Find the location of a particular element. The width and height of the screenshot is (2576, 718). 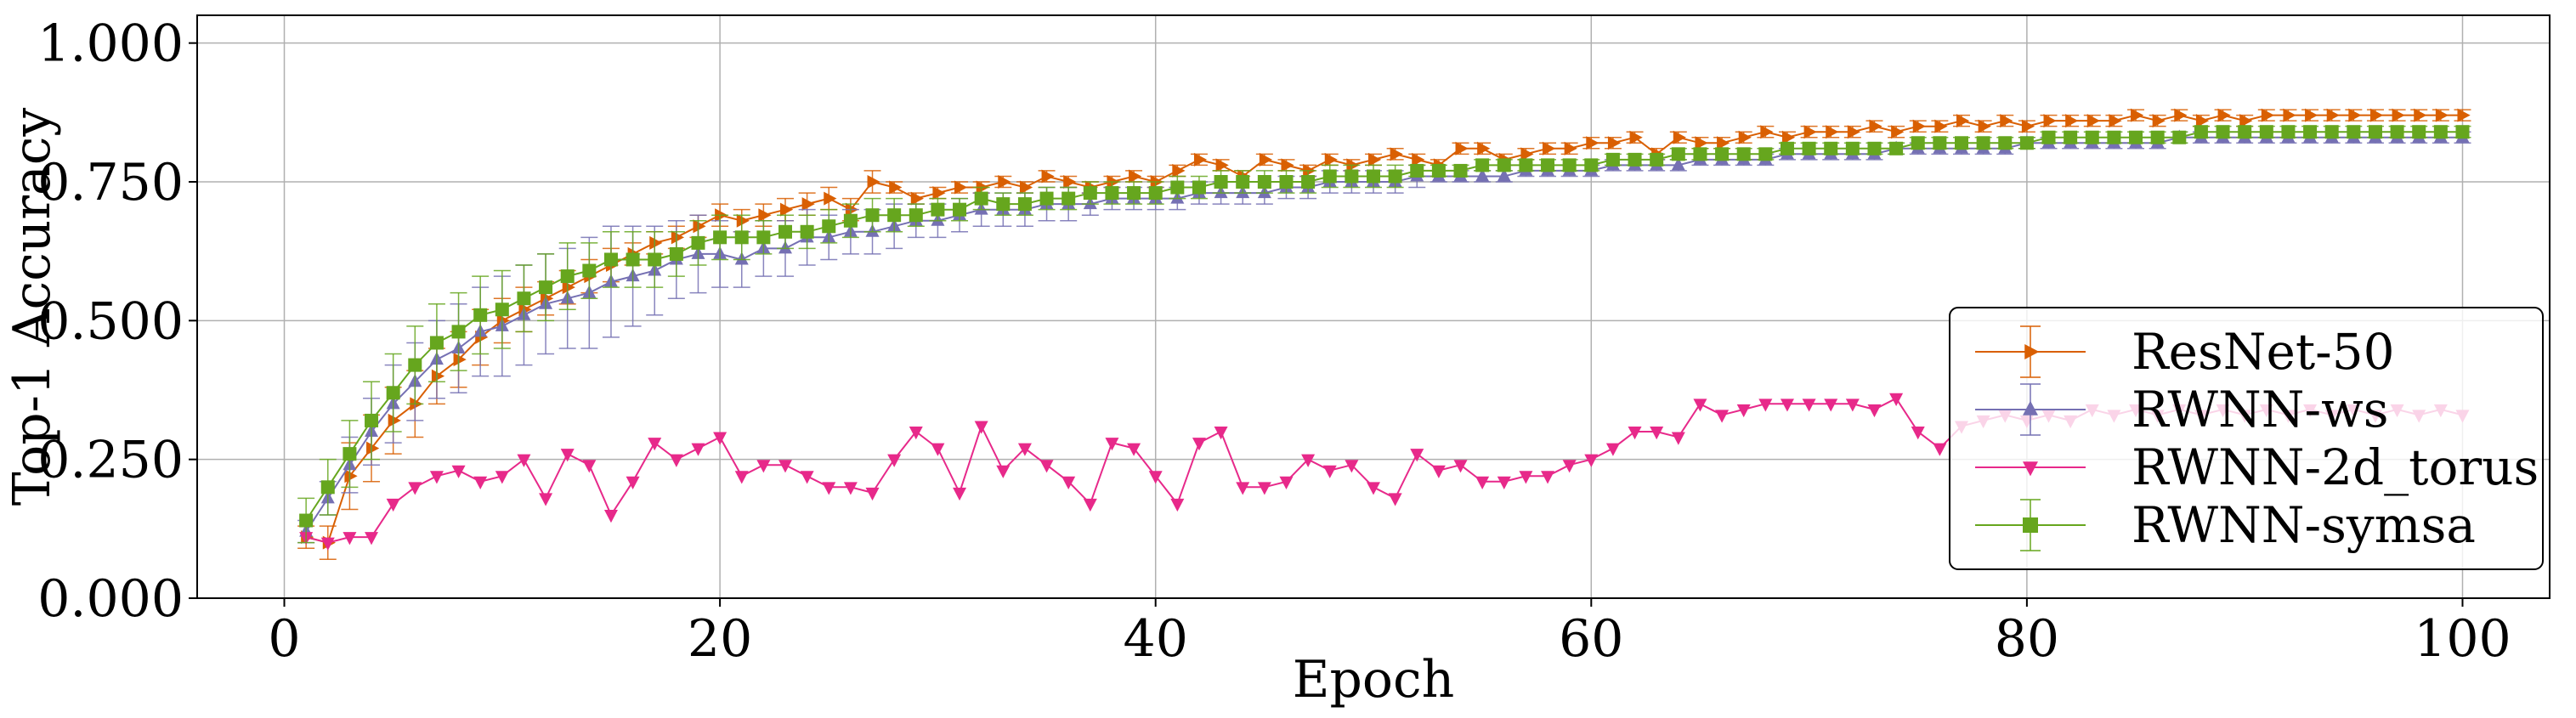

y-tick-label: 0.750 is located at coordinates (110, 182).